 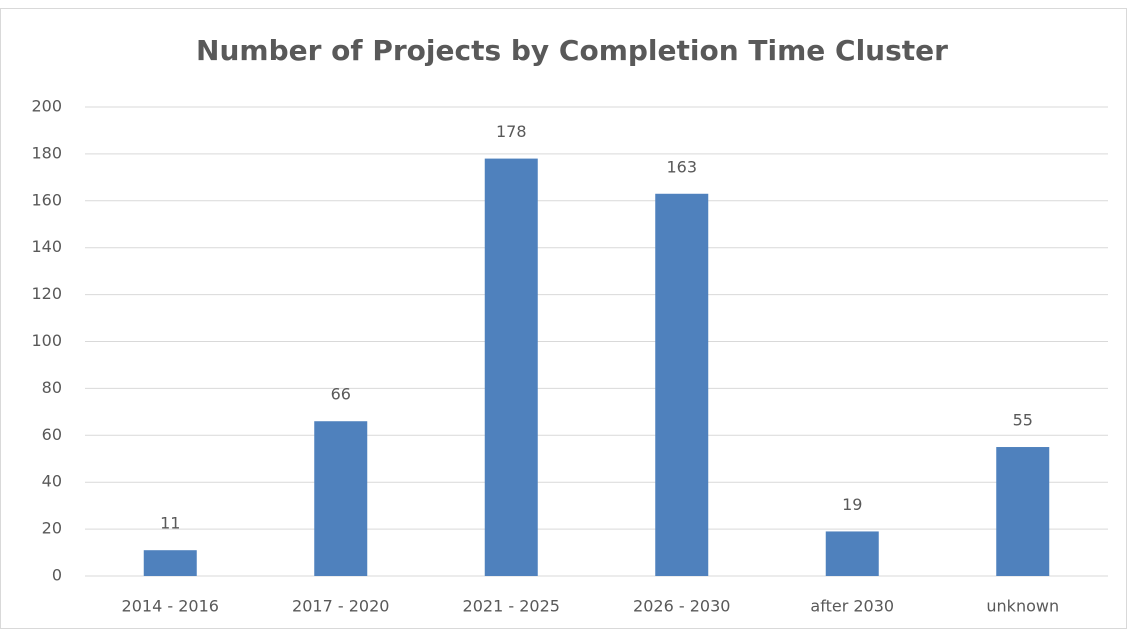 What do you see at coordinates (681, 606) in the screenshot?
I see `x-tick-label: 2026 - 2030` at bounding box center [681, 606].